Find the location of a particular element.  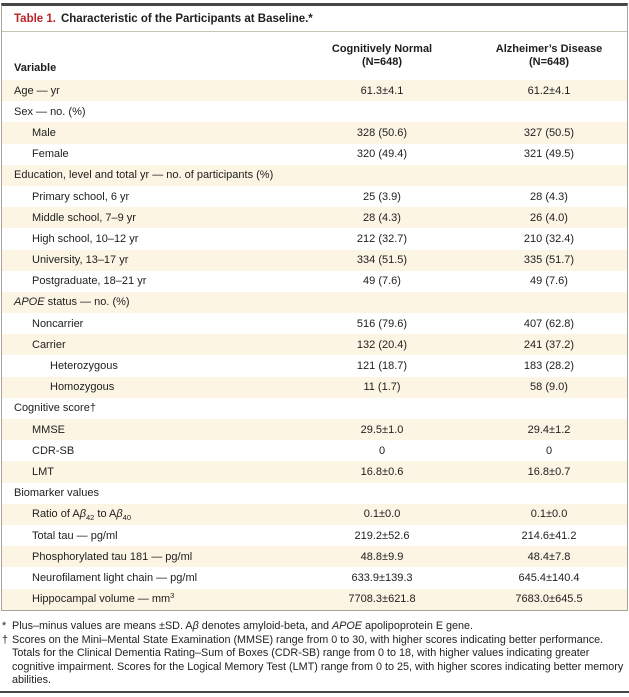

row-value-cognitively-normal: 61.3±4.1 is located at coordinates (382, 90).